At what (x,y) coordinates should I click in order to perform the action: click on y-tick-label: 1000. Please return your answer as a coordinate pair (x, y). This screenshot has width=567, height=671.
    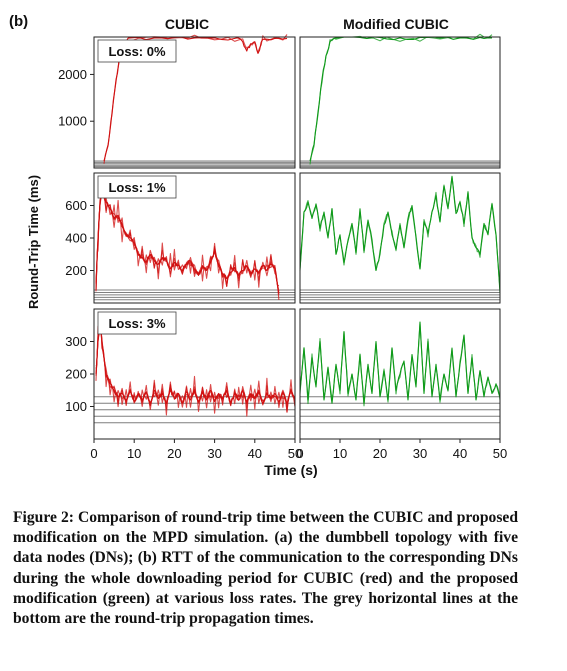
    Looking at the image, I should click on (72, 121).